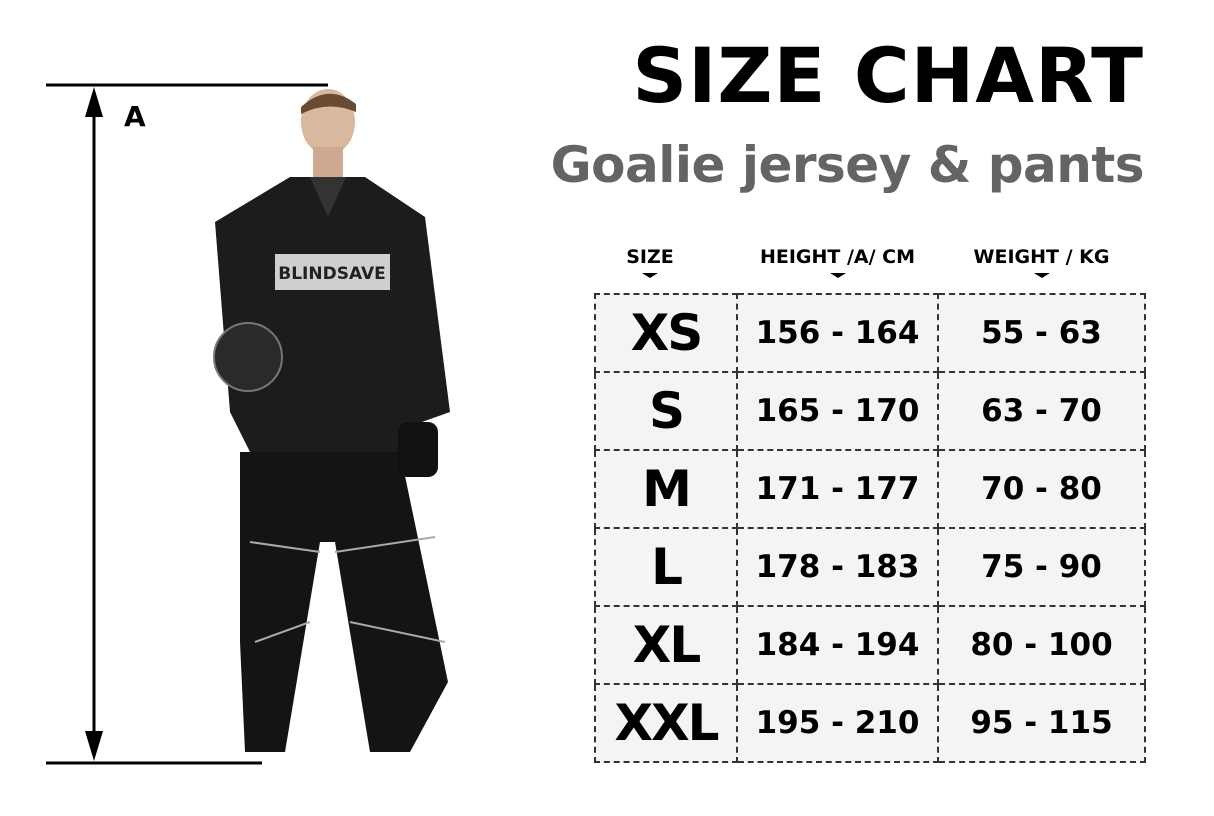  I want to click on size-cell: S, so click(666, 411).